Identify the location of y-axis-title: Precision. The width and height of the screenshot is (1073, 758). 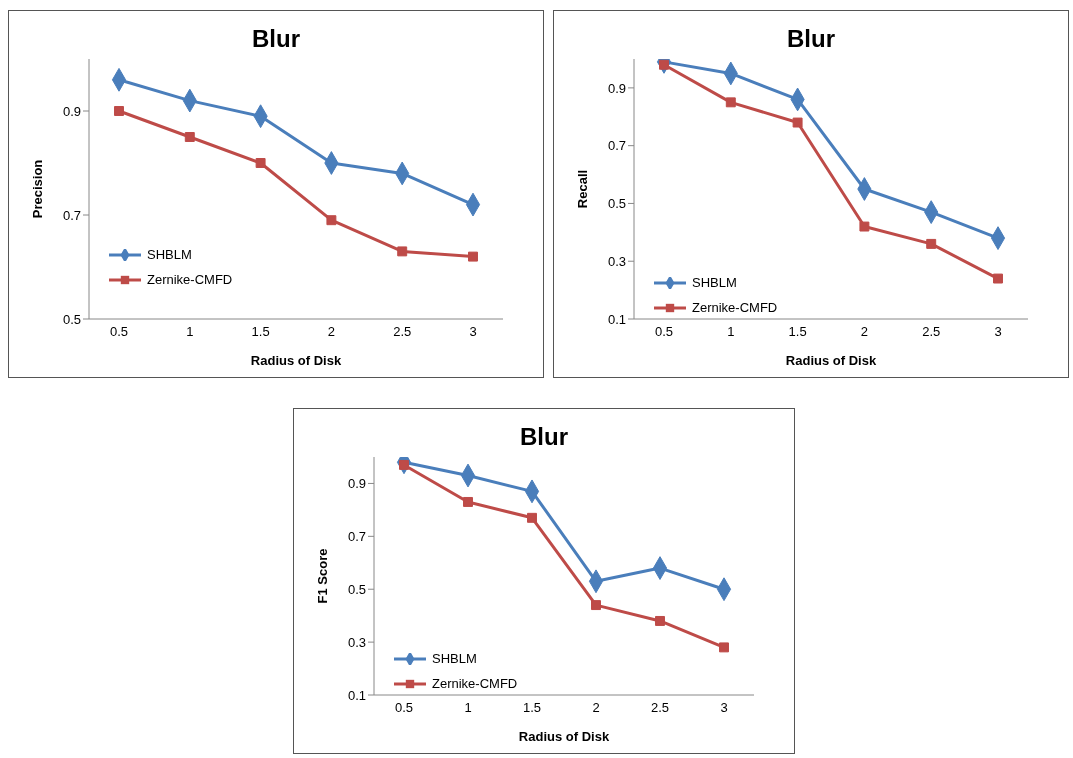
(37, 189).